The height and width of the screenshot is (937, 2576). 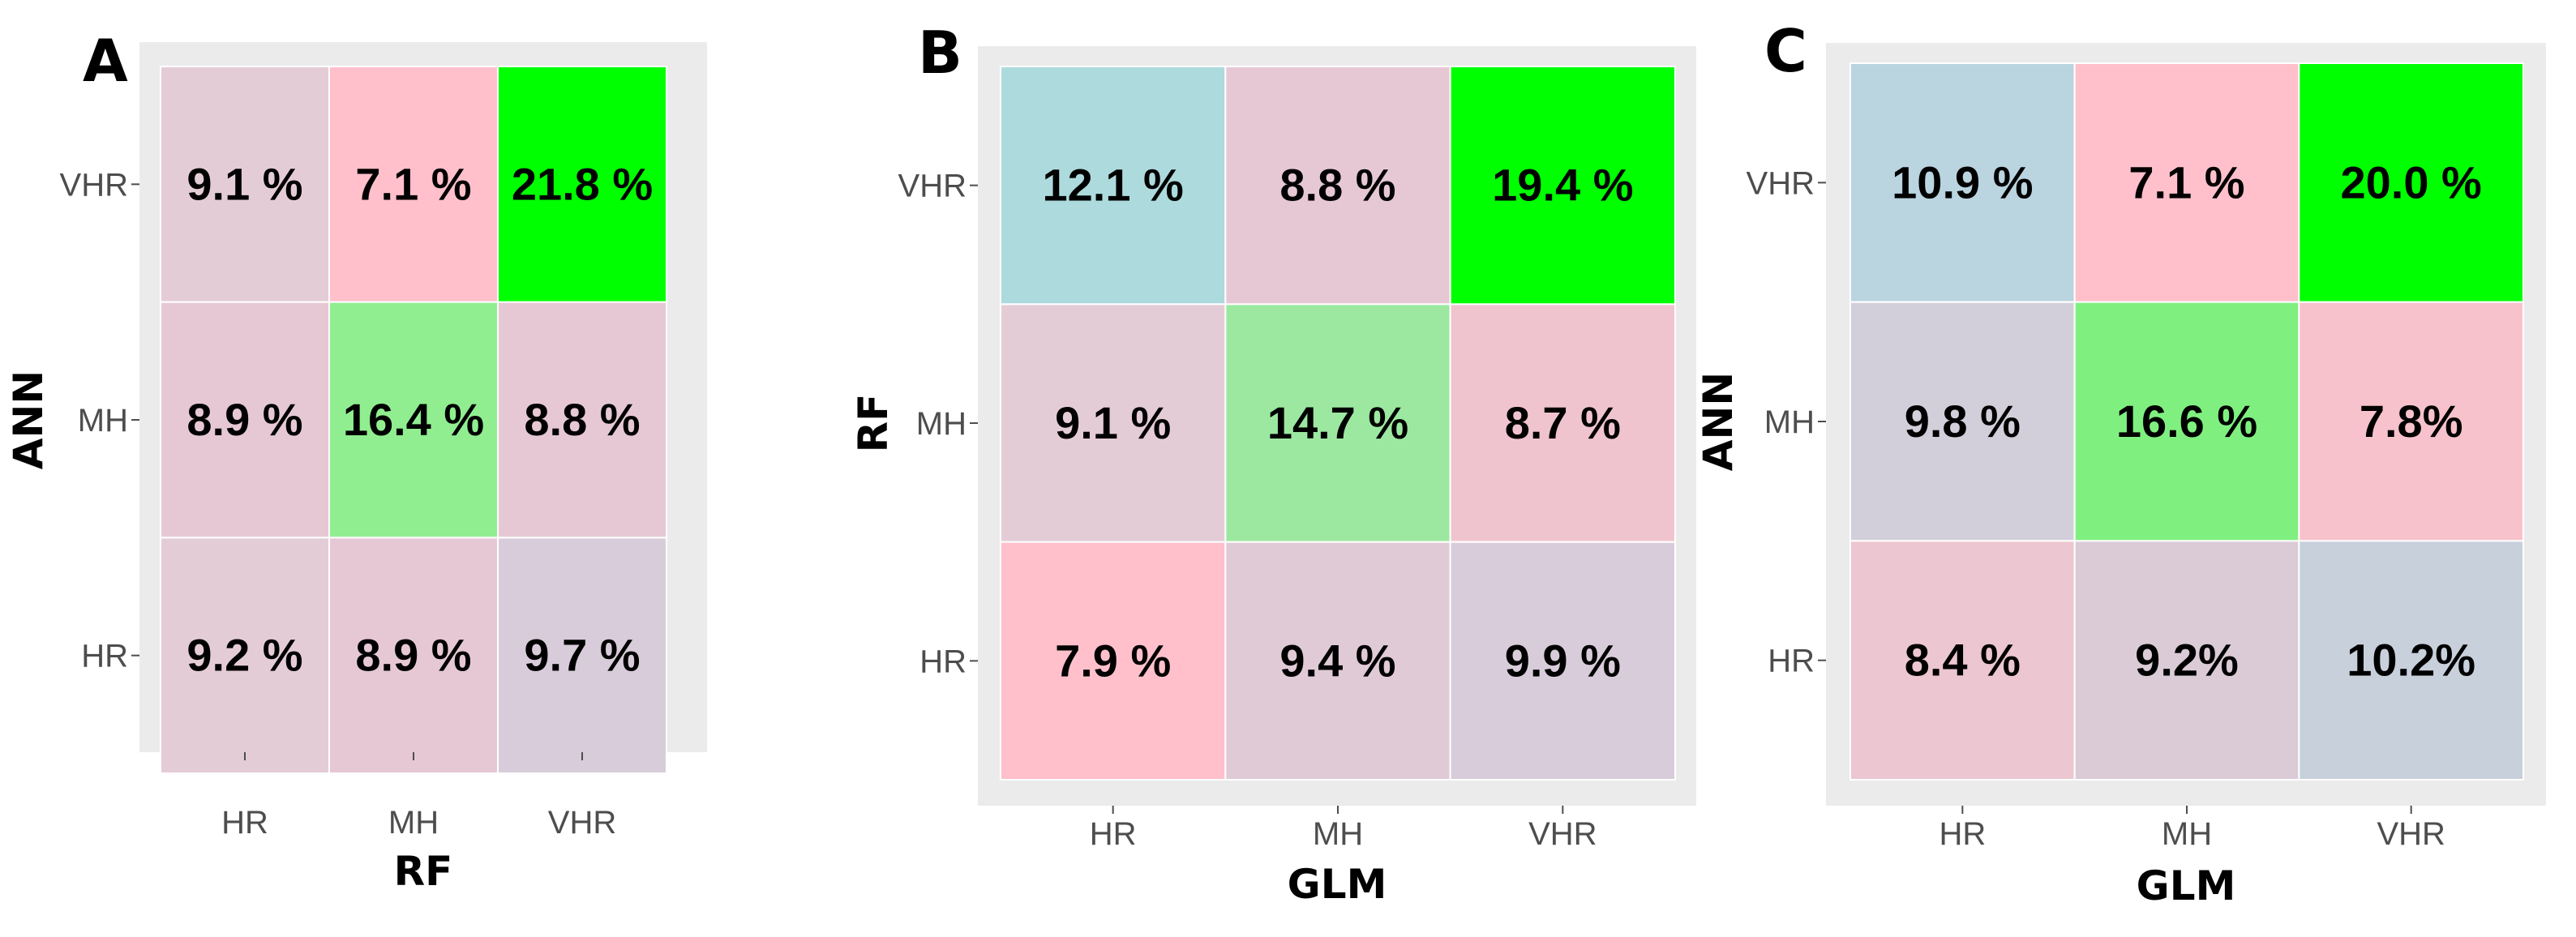 I want to click on cell-value-label: 19.4 %, so click(x=1562, y=185).